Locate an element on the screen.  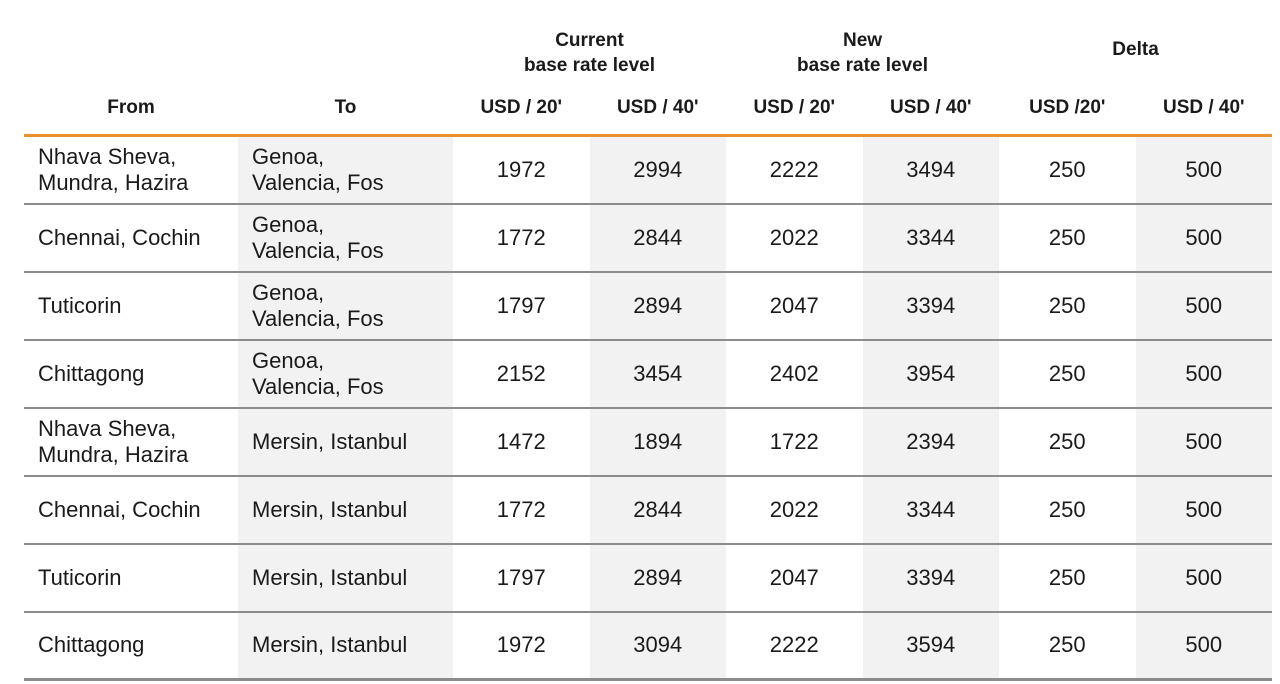
header-group-new-line1: New is located at coordinates (862, 40).